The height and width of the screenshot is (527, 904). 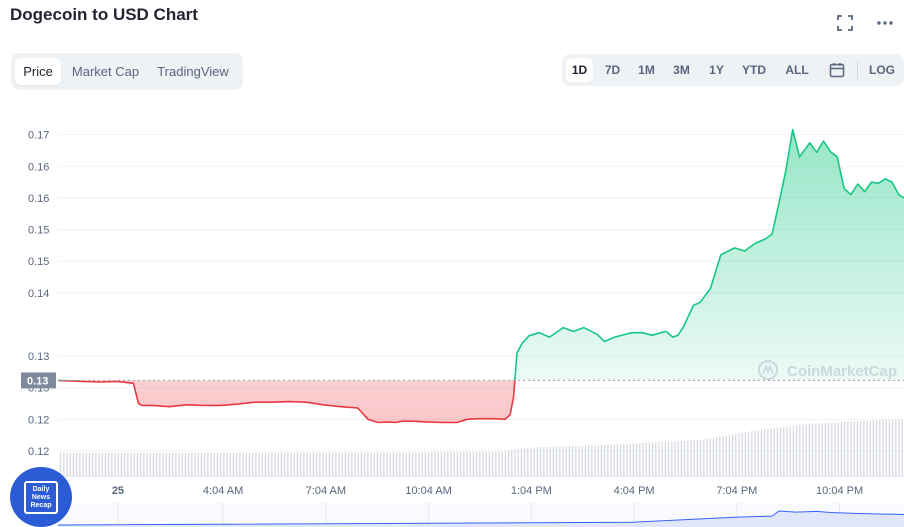 What do you see at coordinates (754, 70) in the screenshot?
I see `range-ytd-button: YTD` at bounding box center [754, 70].